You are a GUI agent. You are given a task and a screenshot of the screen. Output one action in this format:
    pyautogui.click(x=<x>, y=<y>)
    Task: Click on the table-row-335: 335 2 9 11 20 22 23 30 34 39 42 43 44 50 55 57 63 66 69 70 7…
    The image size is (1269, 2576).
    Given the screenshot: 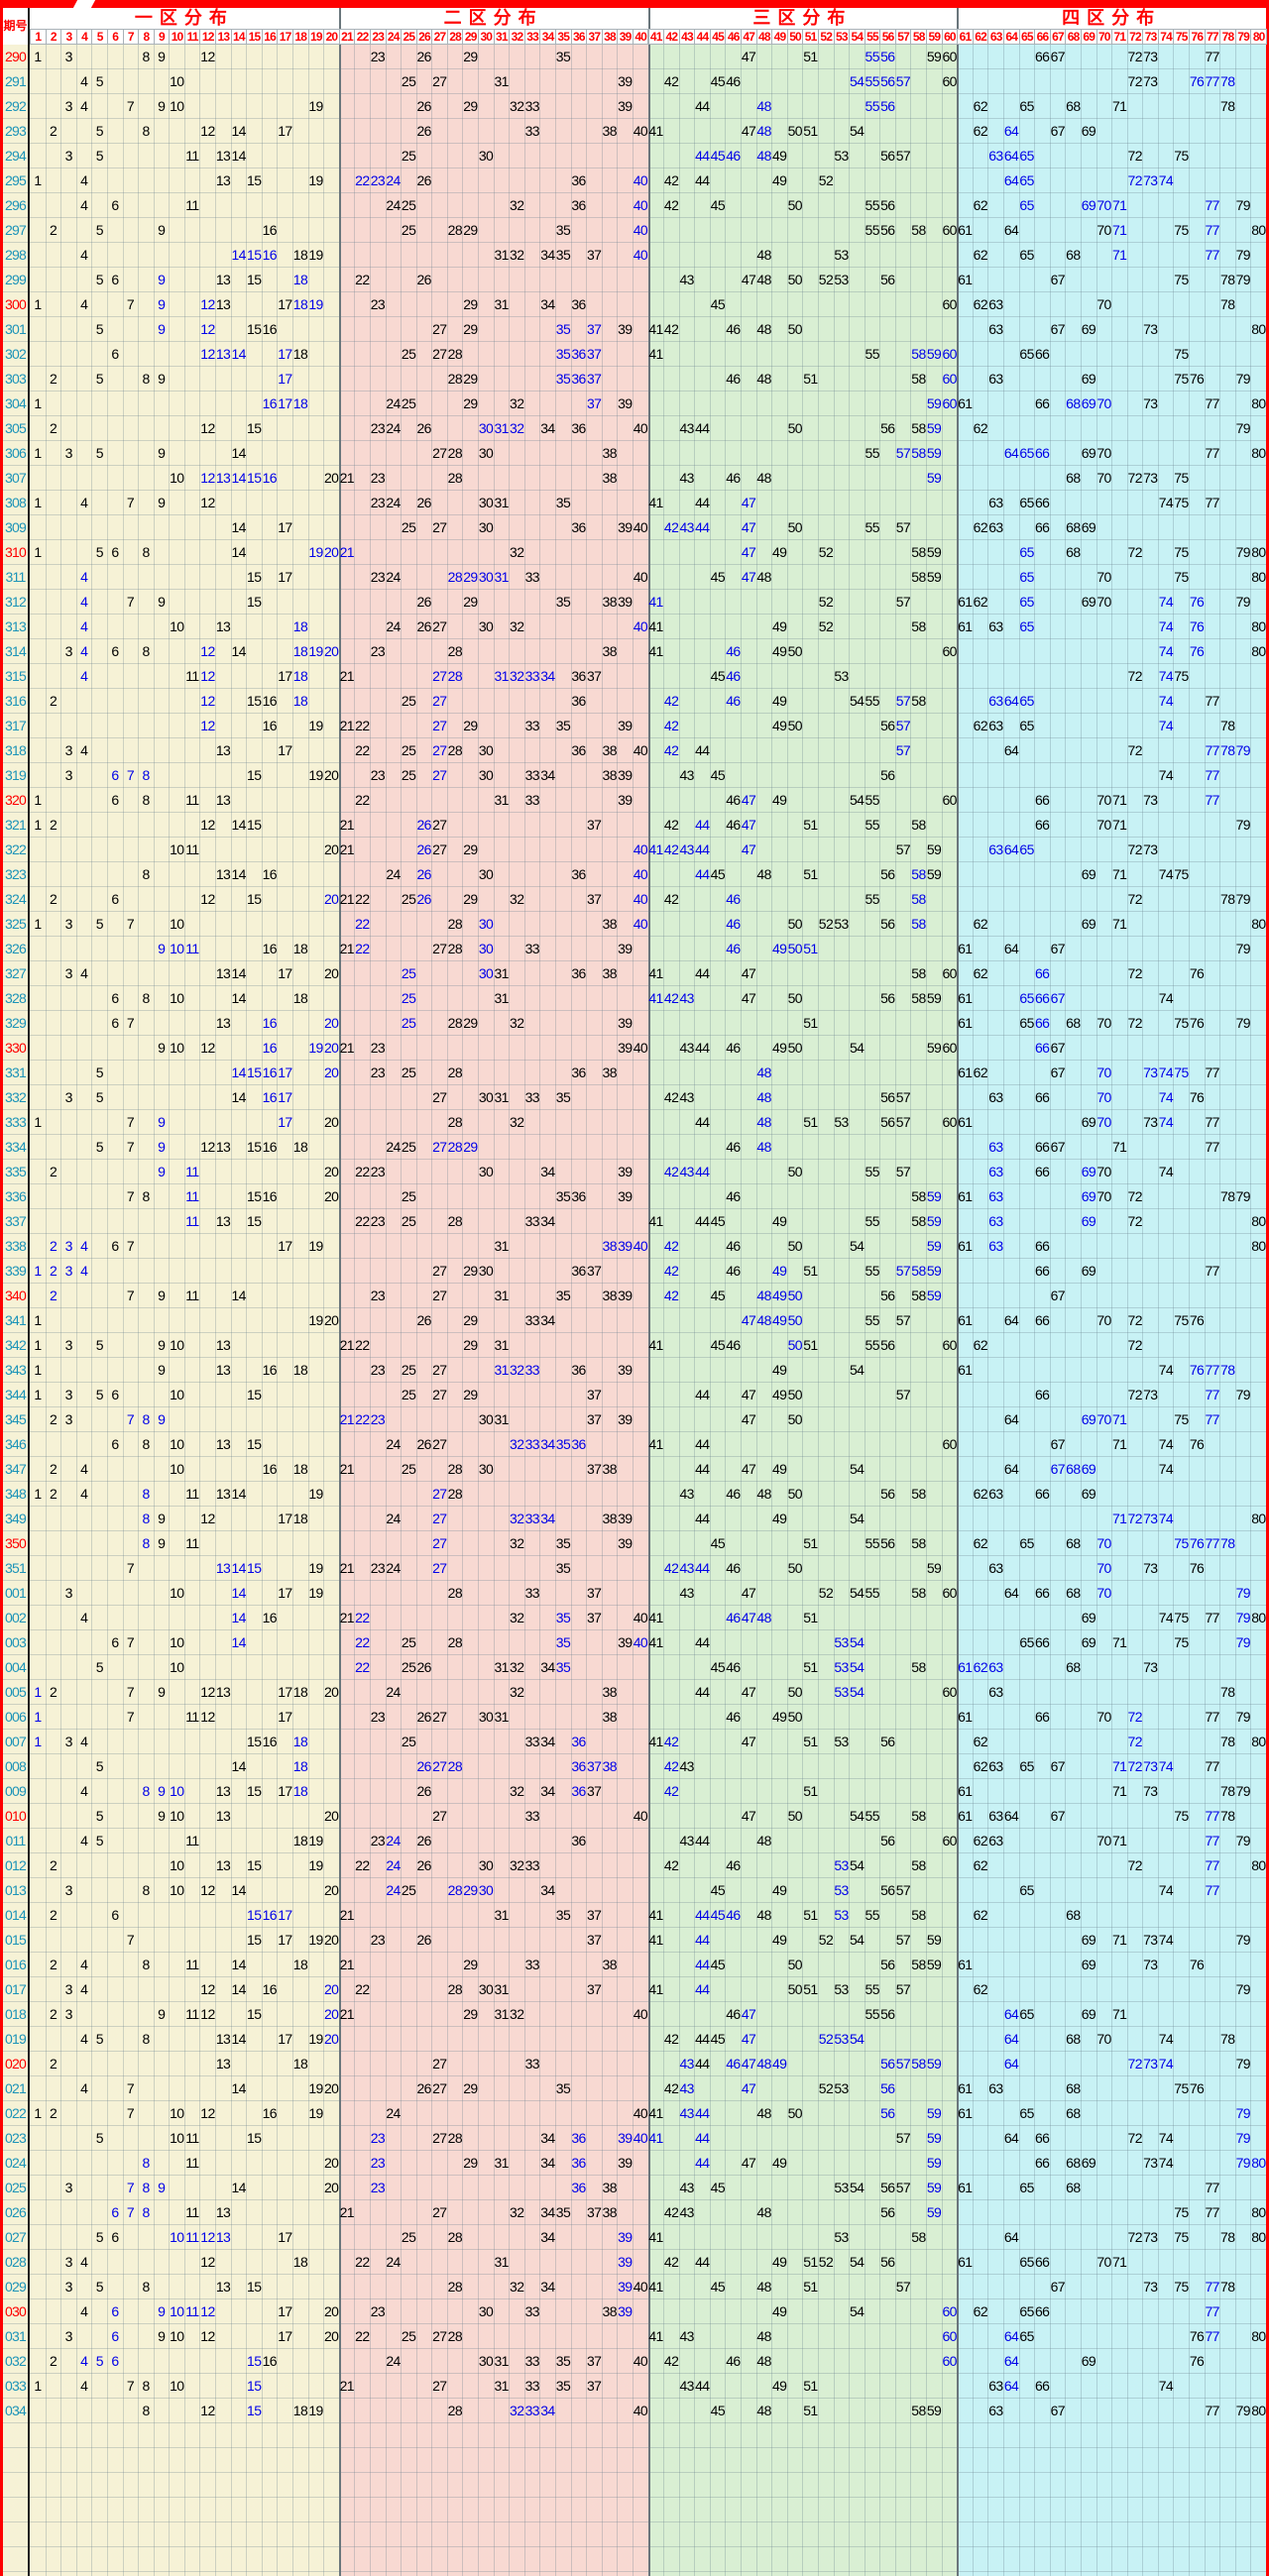 What is the action you would take?
    pyautogui.click(x=634, y=1172)
    